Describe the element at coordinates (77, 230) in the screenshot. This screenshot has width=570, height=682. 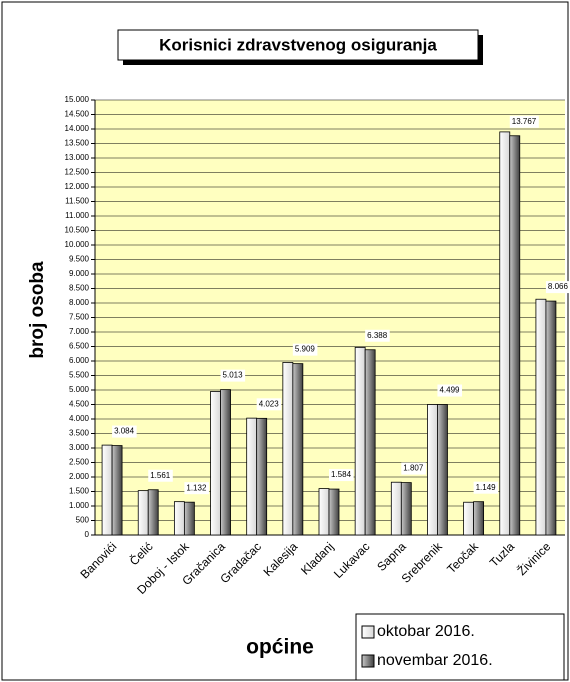
I see `y-tick-label: 10.500` at that location.